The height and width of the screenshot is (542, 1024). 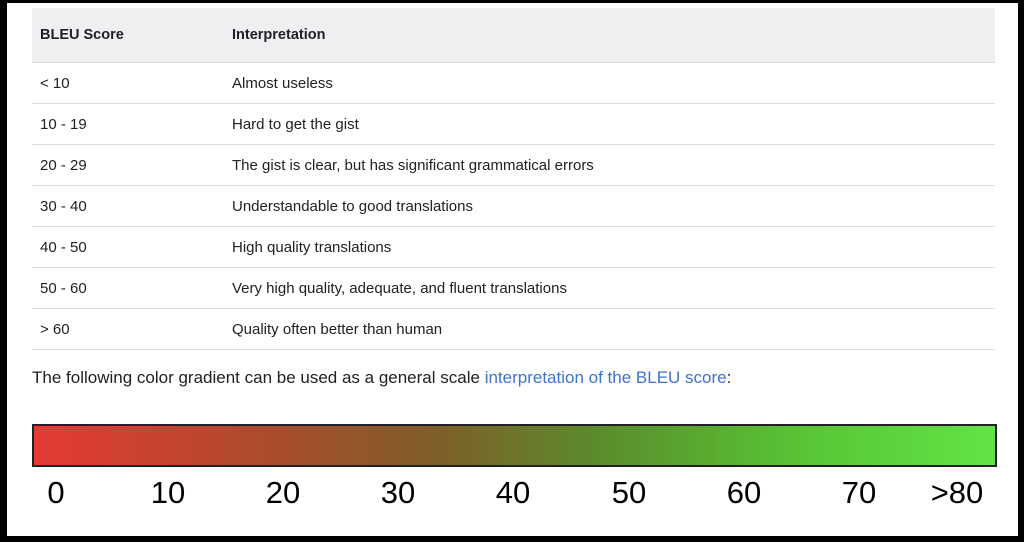 What do you see at coordinates (609, 206) in the screenshot?
I see `interpretation-cell: Understandable to good translations` at bounding box center [609, 206].